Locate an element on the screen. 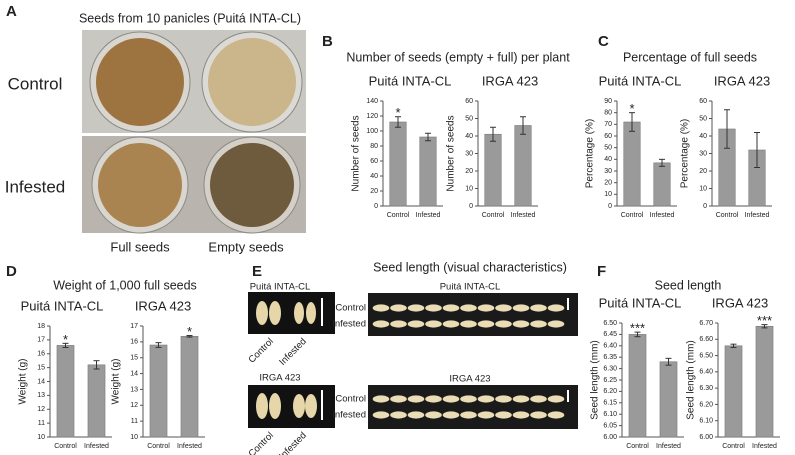 The width and height of the screenshot is (795, 455). y-tick-label: 6.45 is located at coordinates (610, 334).